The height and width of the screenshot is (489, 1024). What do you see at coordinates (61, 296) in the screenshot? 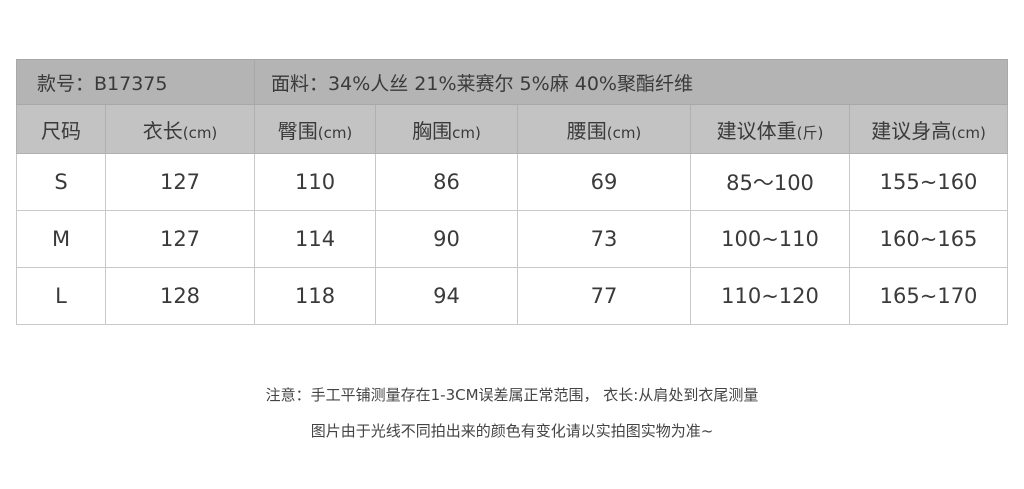
I see `table-cell: L` at bounding box center [61, 296].